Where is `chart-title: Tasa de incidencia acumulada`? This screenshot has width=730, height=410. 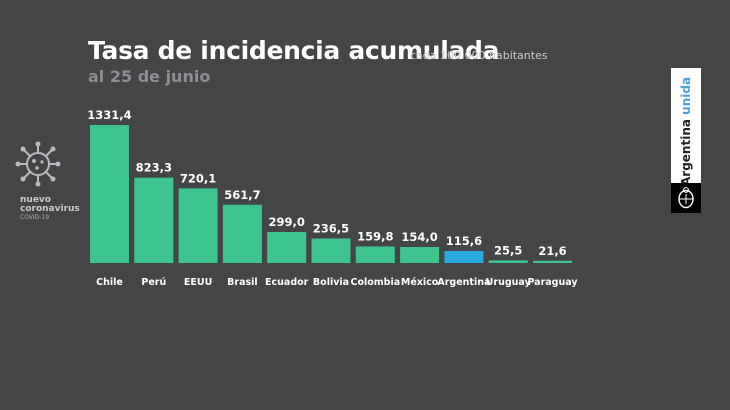 chart-title: Tasa de incidencia acumulada is located at coordinates (294, 50).